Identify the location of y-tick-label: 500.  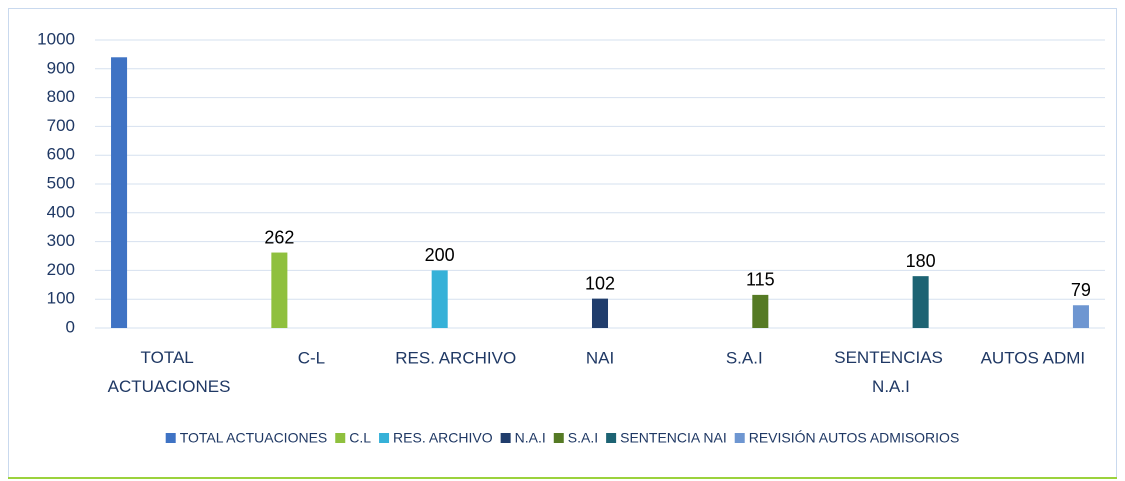
(61, 182).